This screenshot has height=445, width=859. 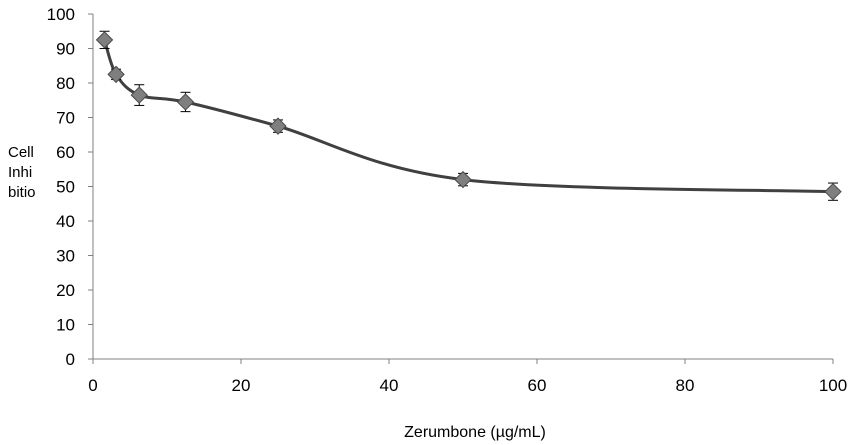 What do you see at coordinates (241, 385) in the screenshot?
I see `x-tick-label: 20` at bounding box center [241, 385].